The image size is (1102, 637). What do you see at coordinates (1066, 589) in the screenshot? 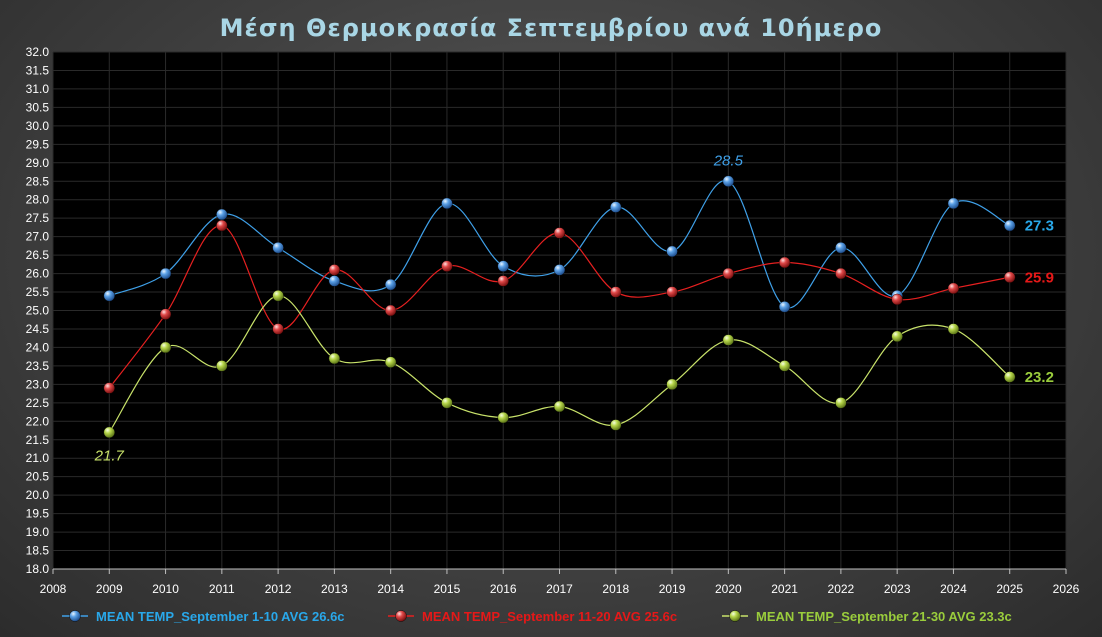
I see `x-tick-label: 2026` at bounding box center [1066, 589].